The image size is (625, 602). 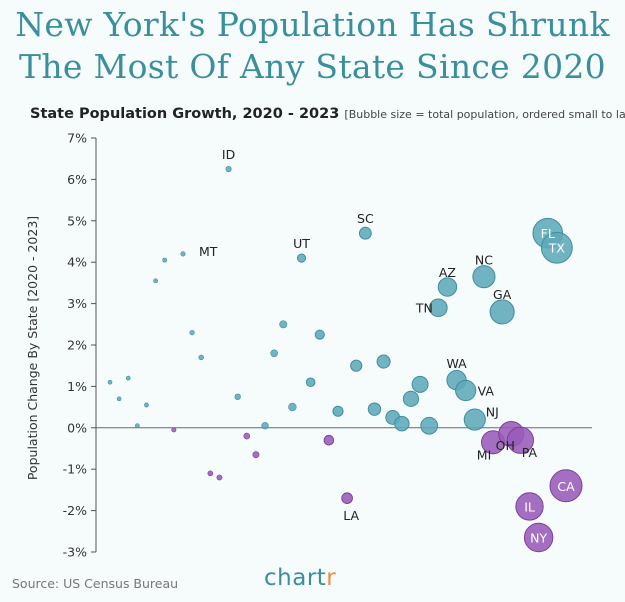 I want to click on bubble-tn, so click(x=438, y=308).